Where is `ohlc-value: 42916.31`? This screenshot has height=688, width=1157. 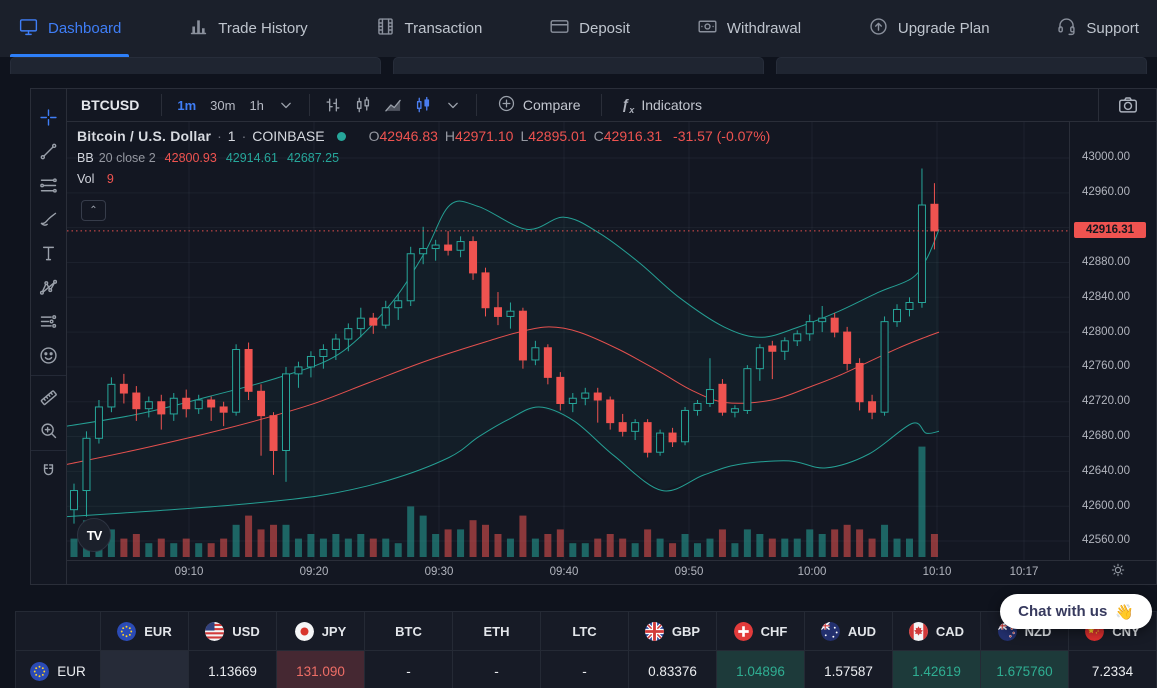
ohlc-value: 42916.31 is located at coordinates (633, 136).